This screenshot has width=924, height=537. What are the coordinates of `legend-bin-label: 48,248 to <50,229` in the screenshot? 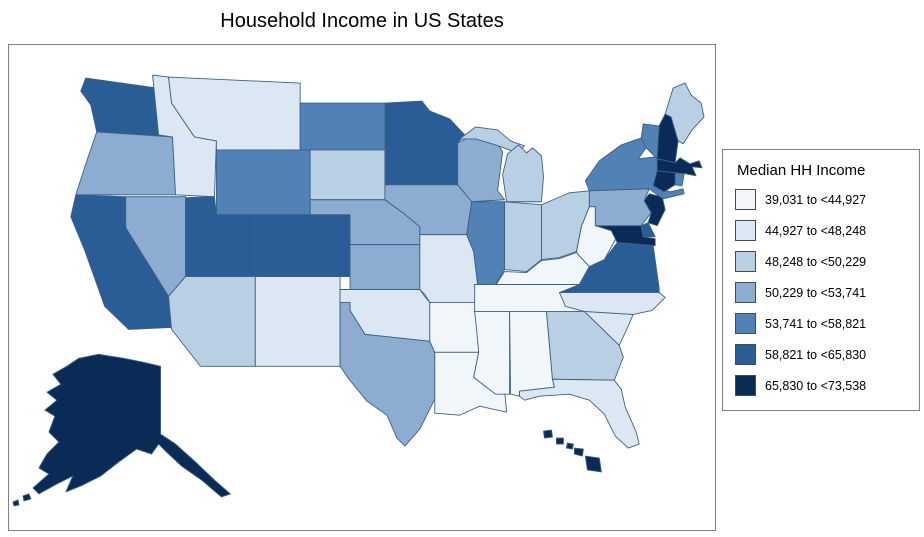 It's located at (816, 261).